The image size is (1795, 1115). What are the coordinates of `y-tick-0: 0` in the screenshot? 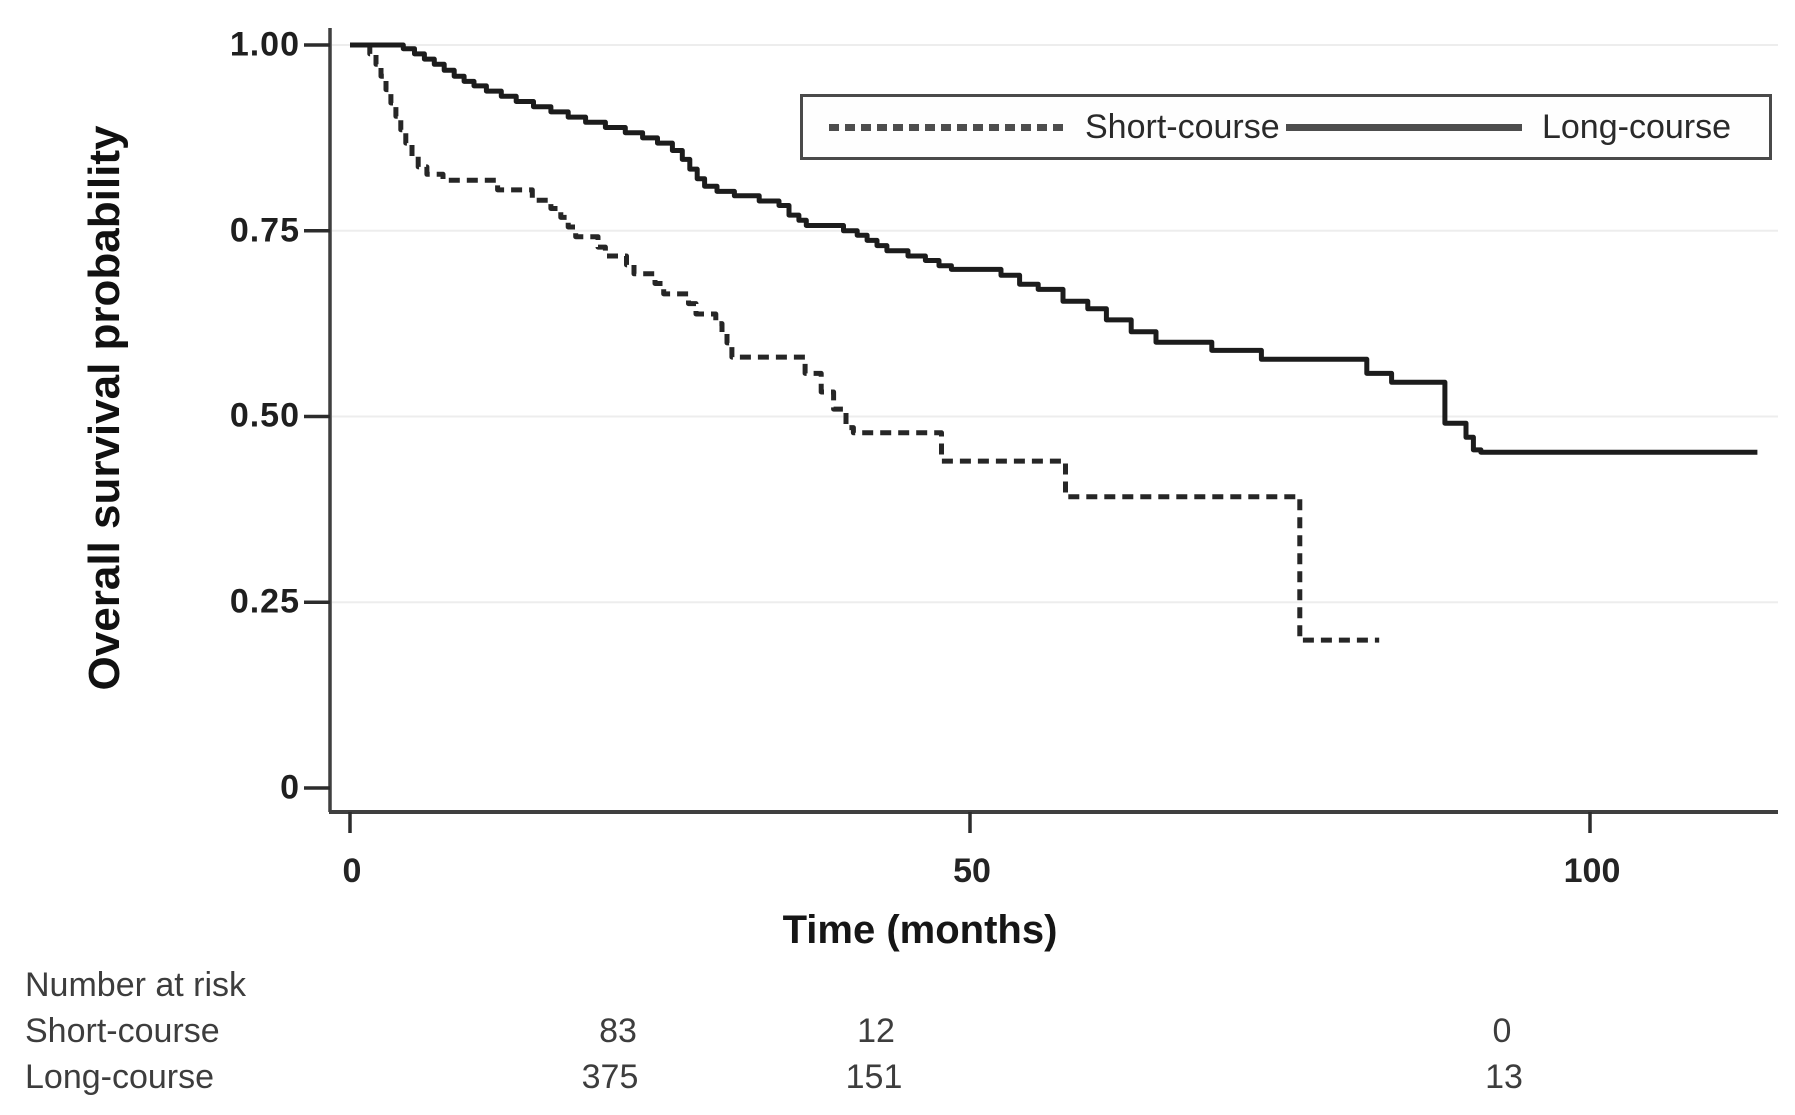 It's located at (290, 787).